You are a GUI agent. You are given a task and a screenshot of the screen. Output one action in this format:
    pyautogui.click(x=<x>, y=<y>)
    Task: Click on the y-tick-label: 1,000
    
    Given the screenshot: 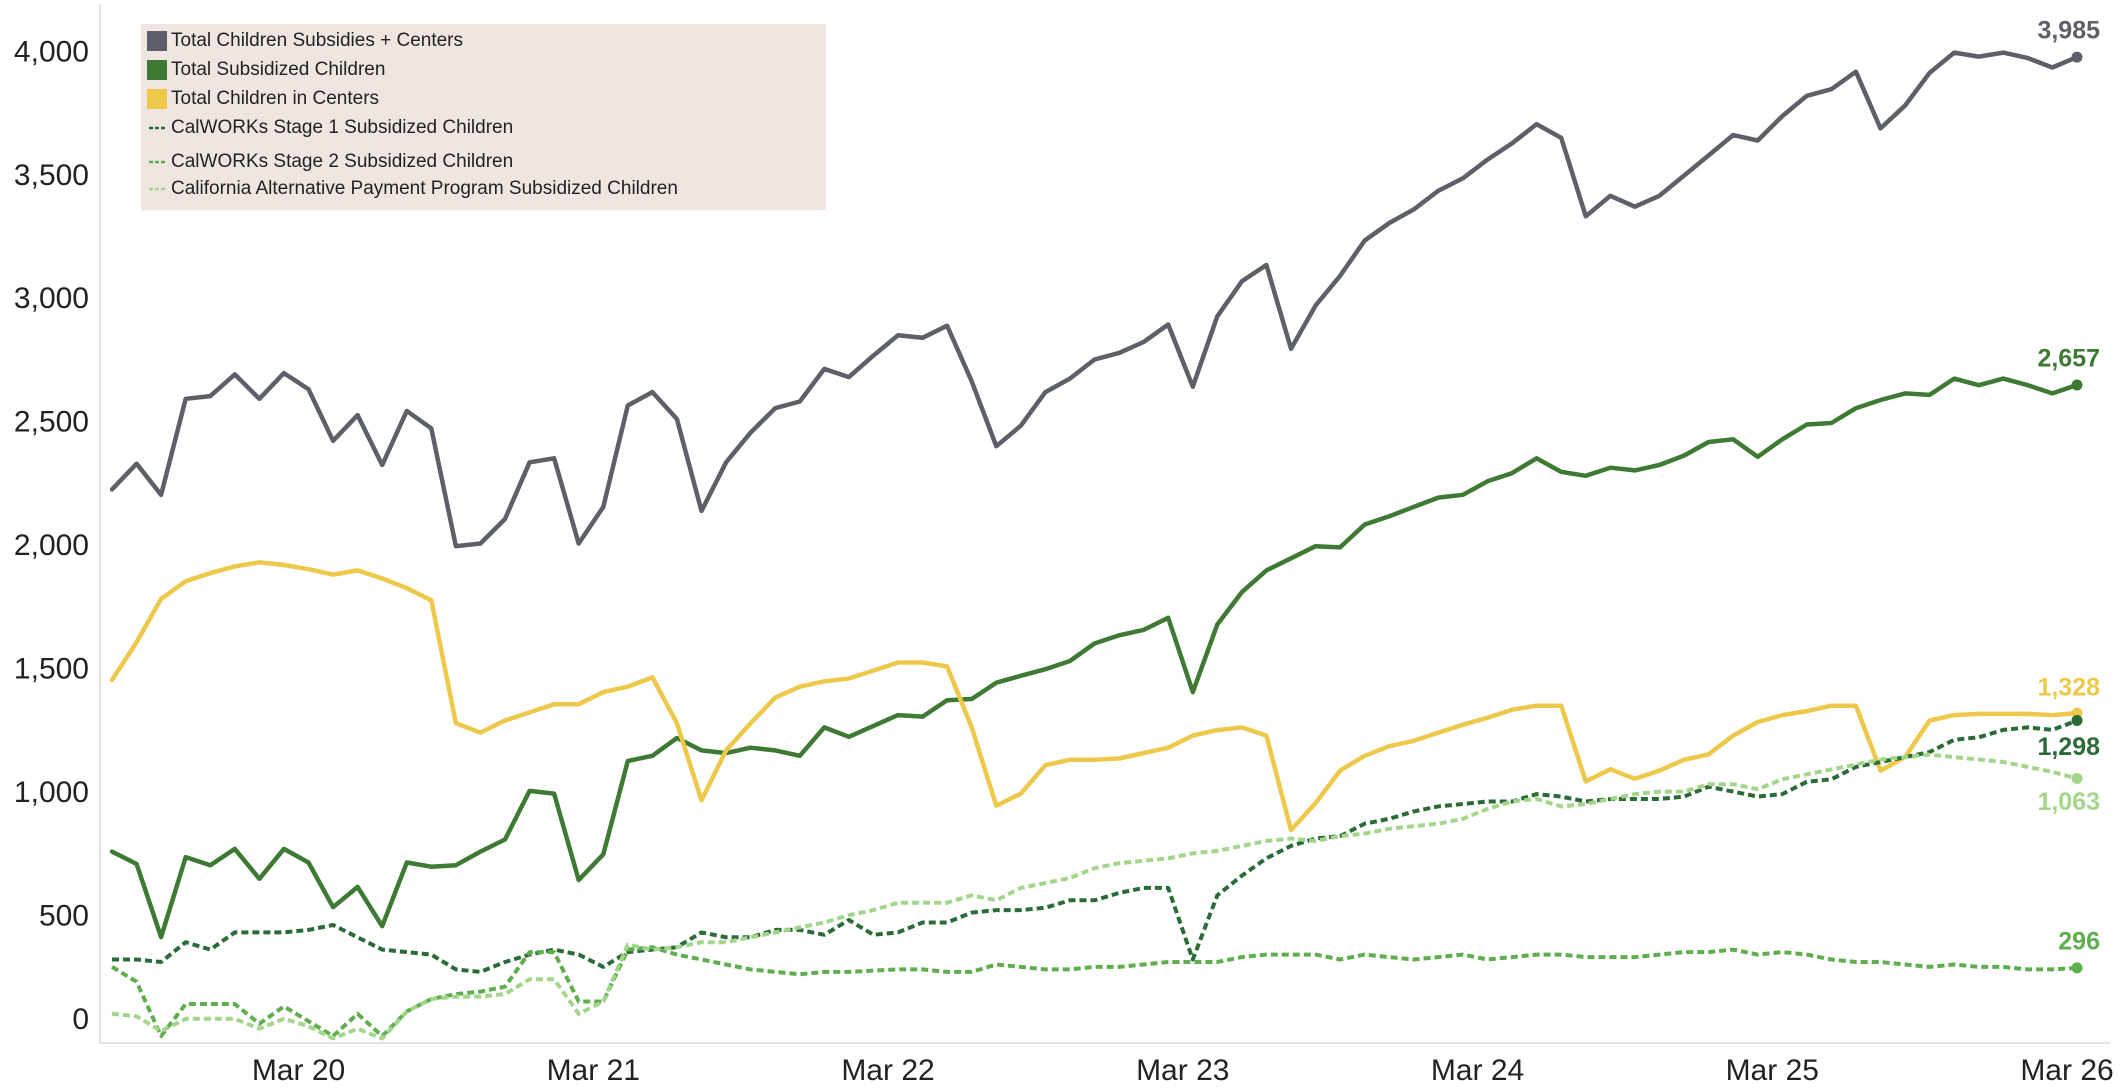 What is the action you would take?
    pyautogui.click(x=51, y=792)
    